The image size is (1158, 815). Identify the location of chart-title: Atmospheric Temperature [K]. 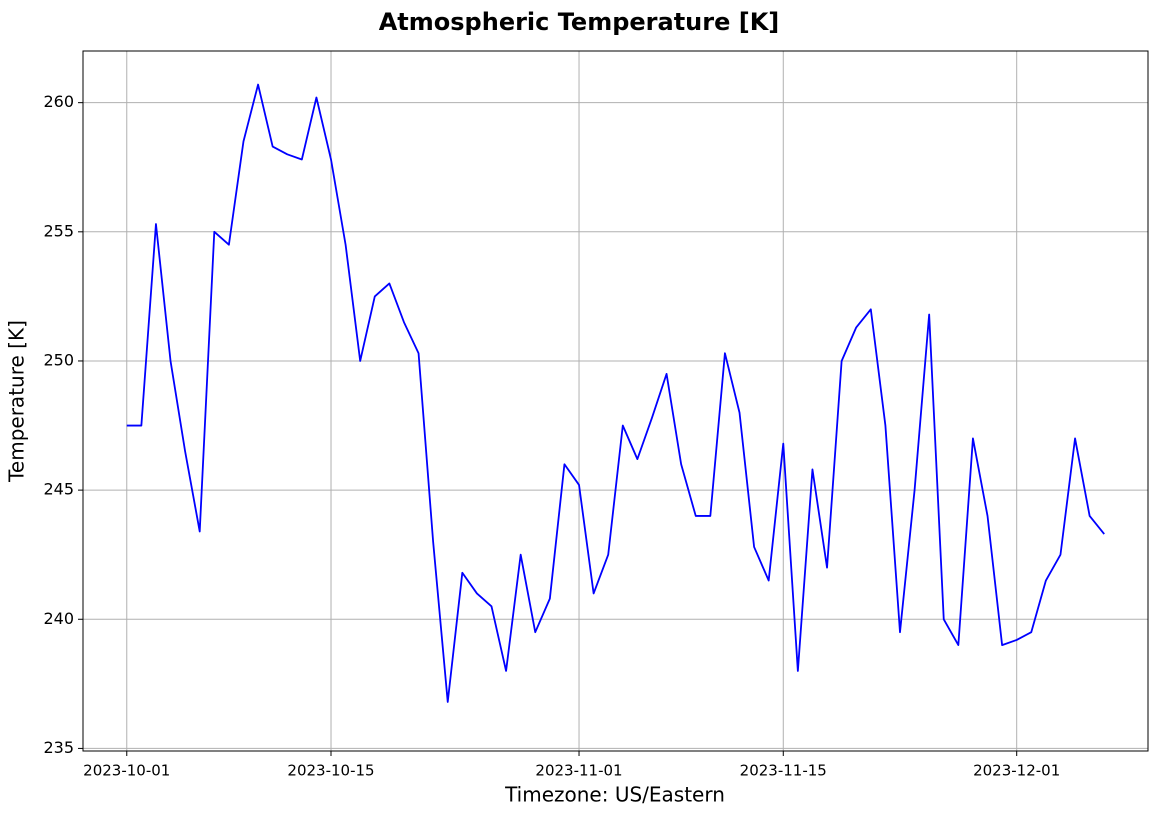
(579, 22).